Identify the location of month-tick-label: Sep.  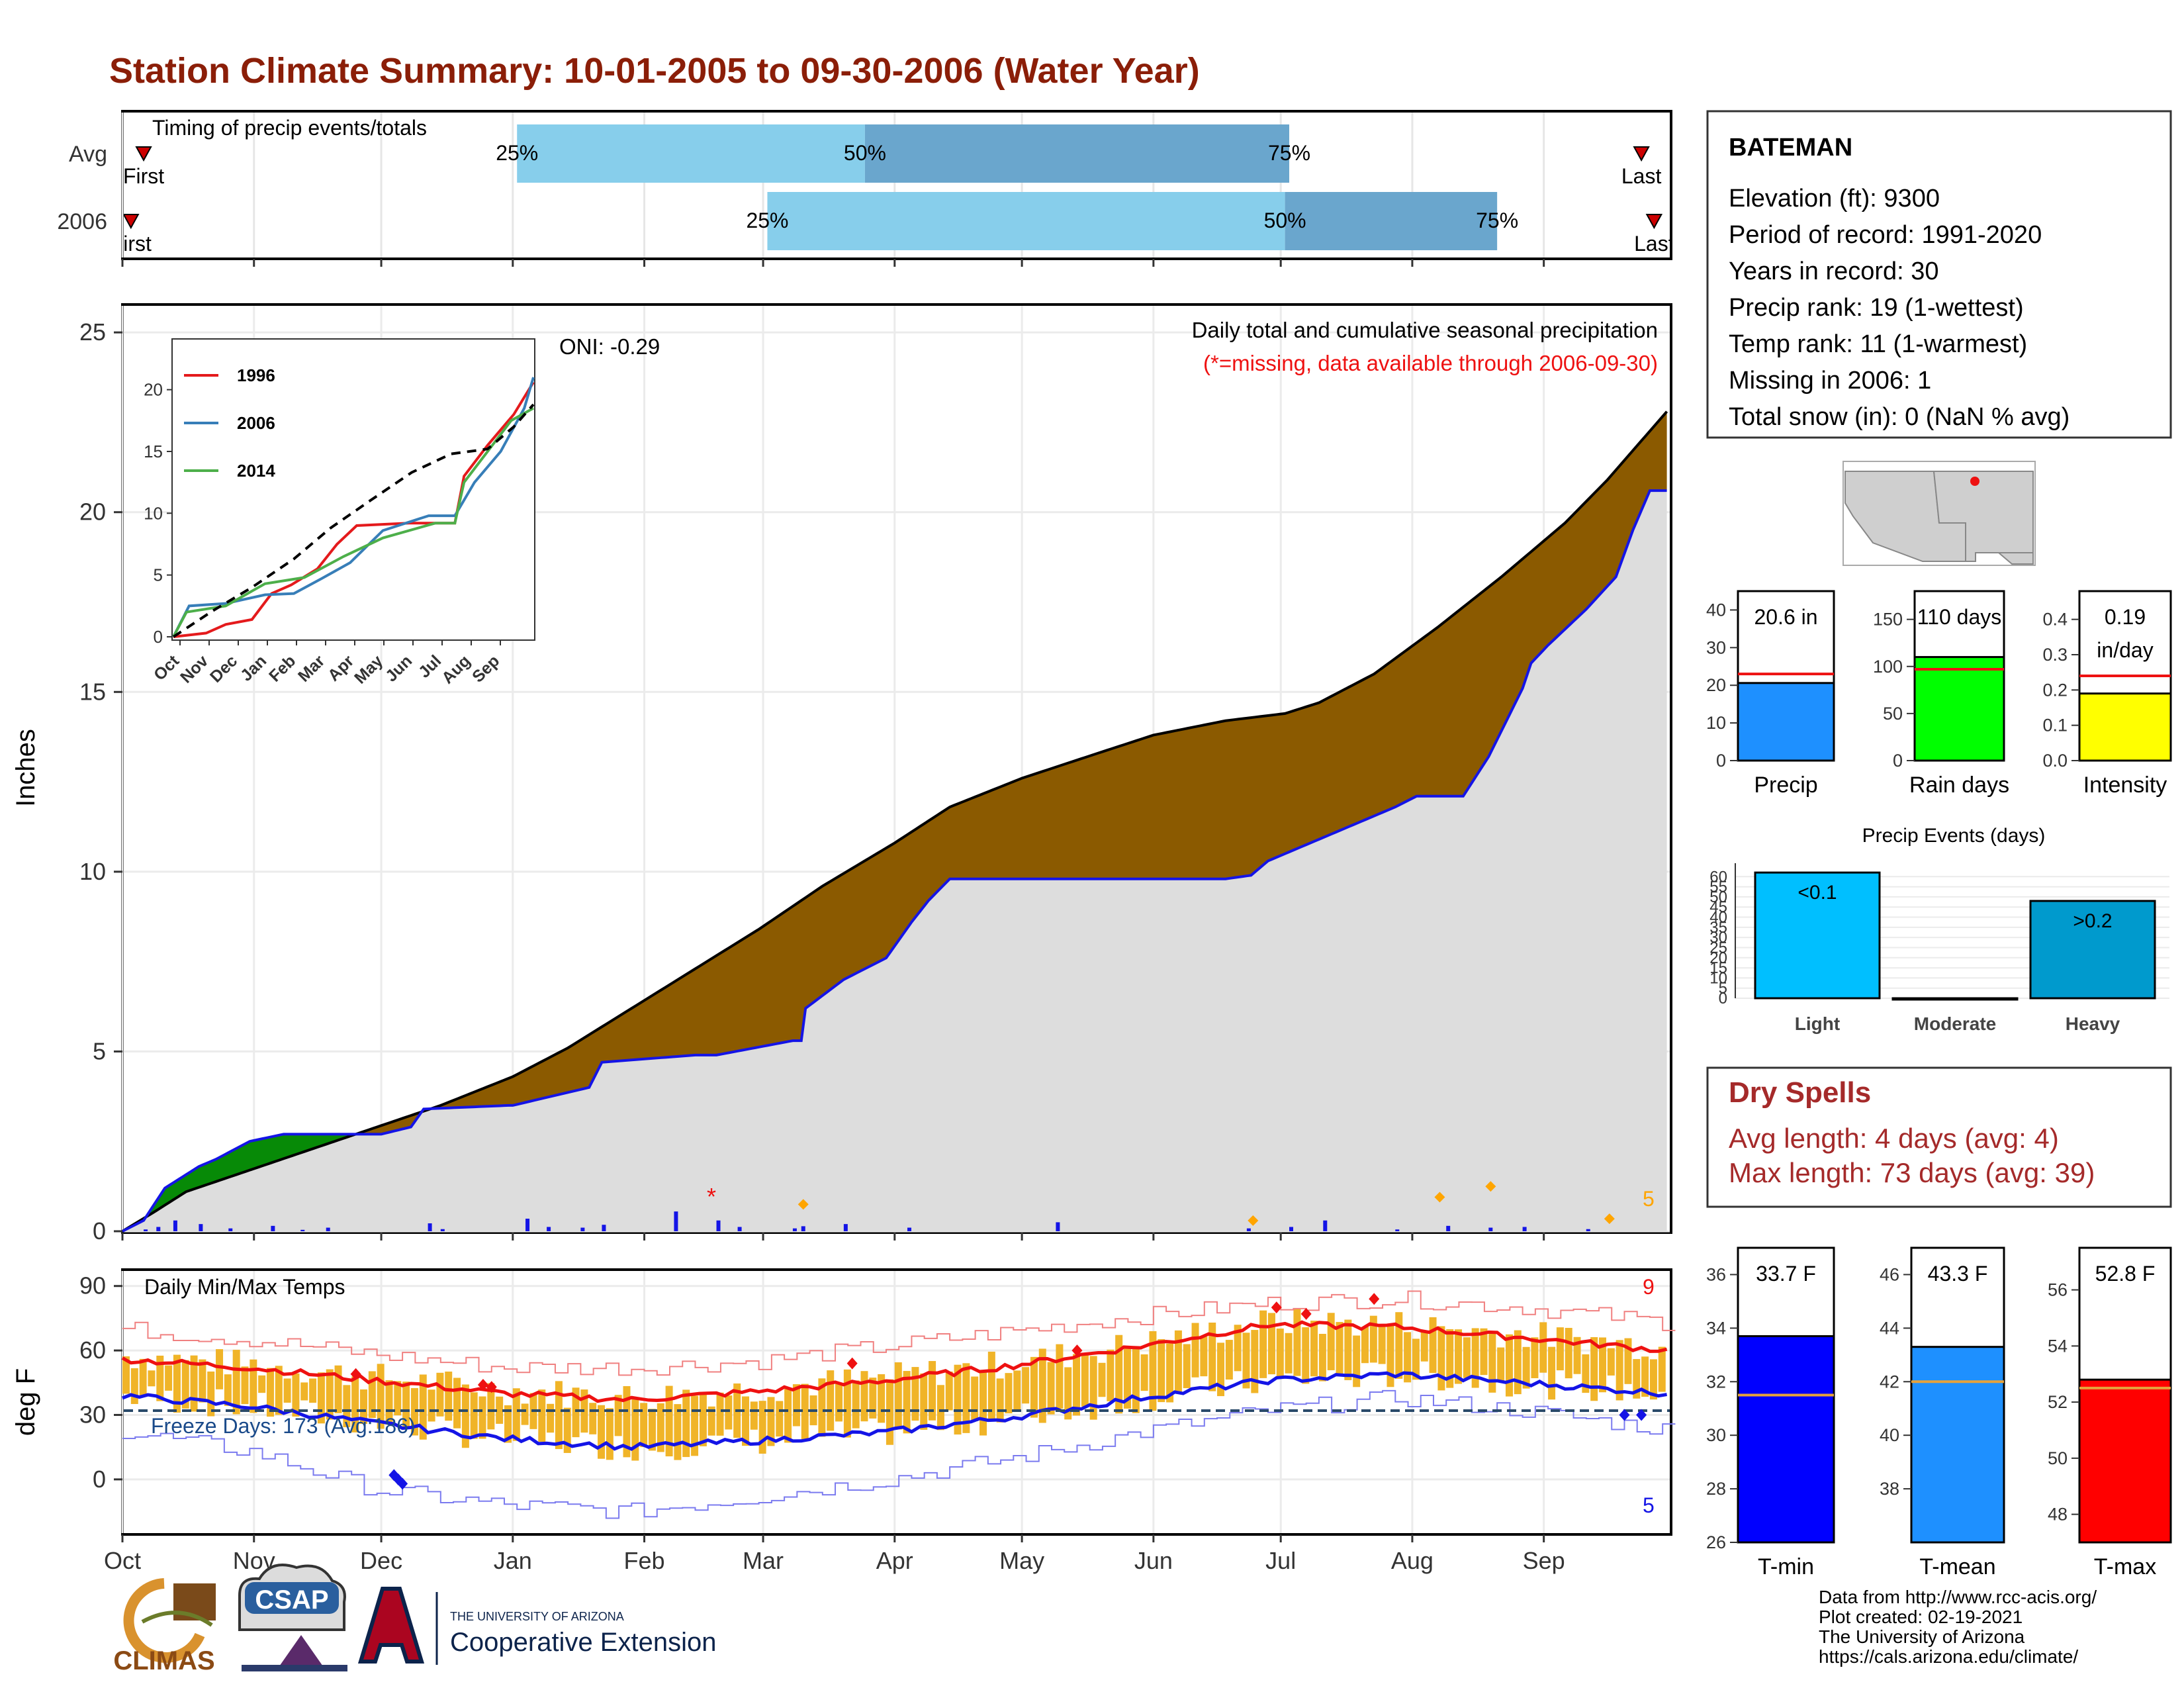
(1544, 1560).